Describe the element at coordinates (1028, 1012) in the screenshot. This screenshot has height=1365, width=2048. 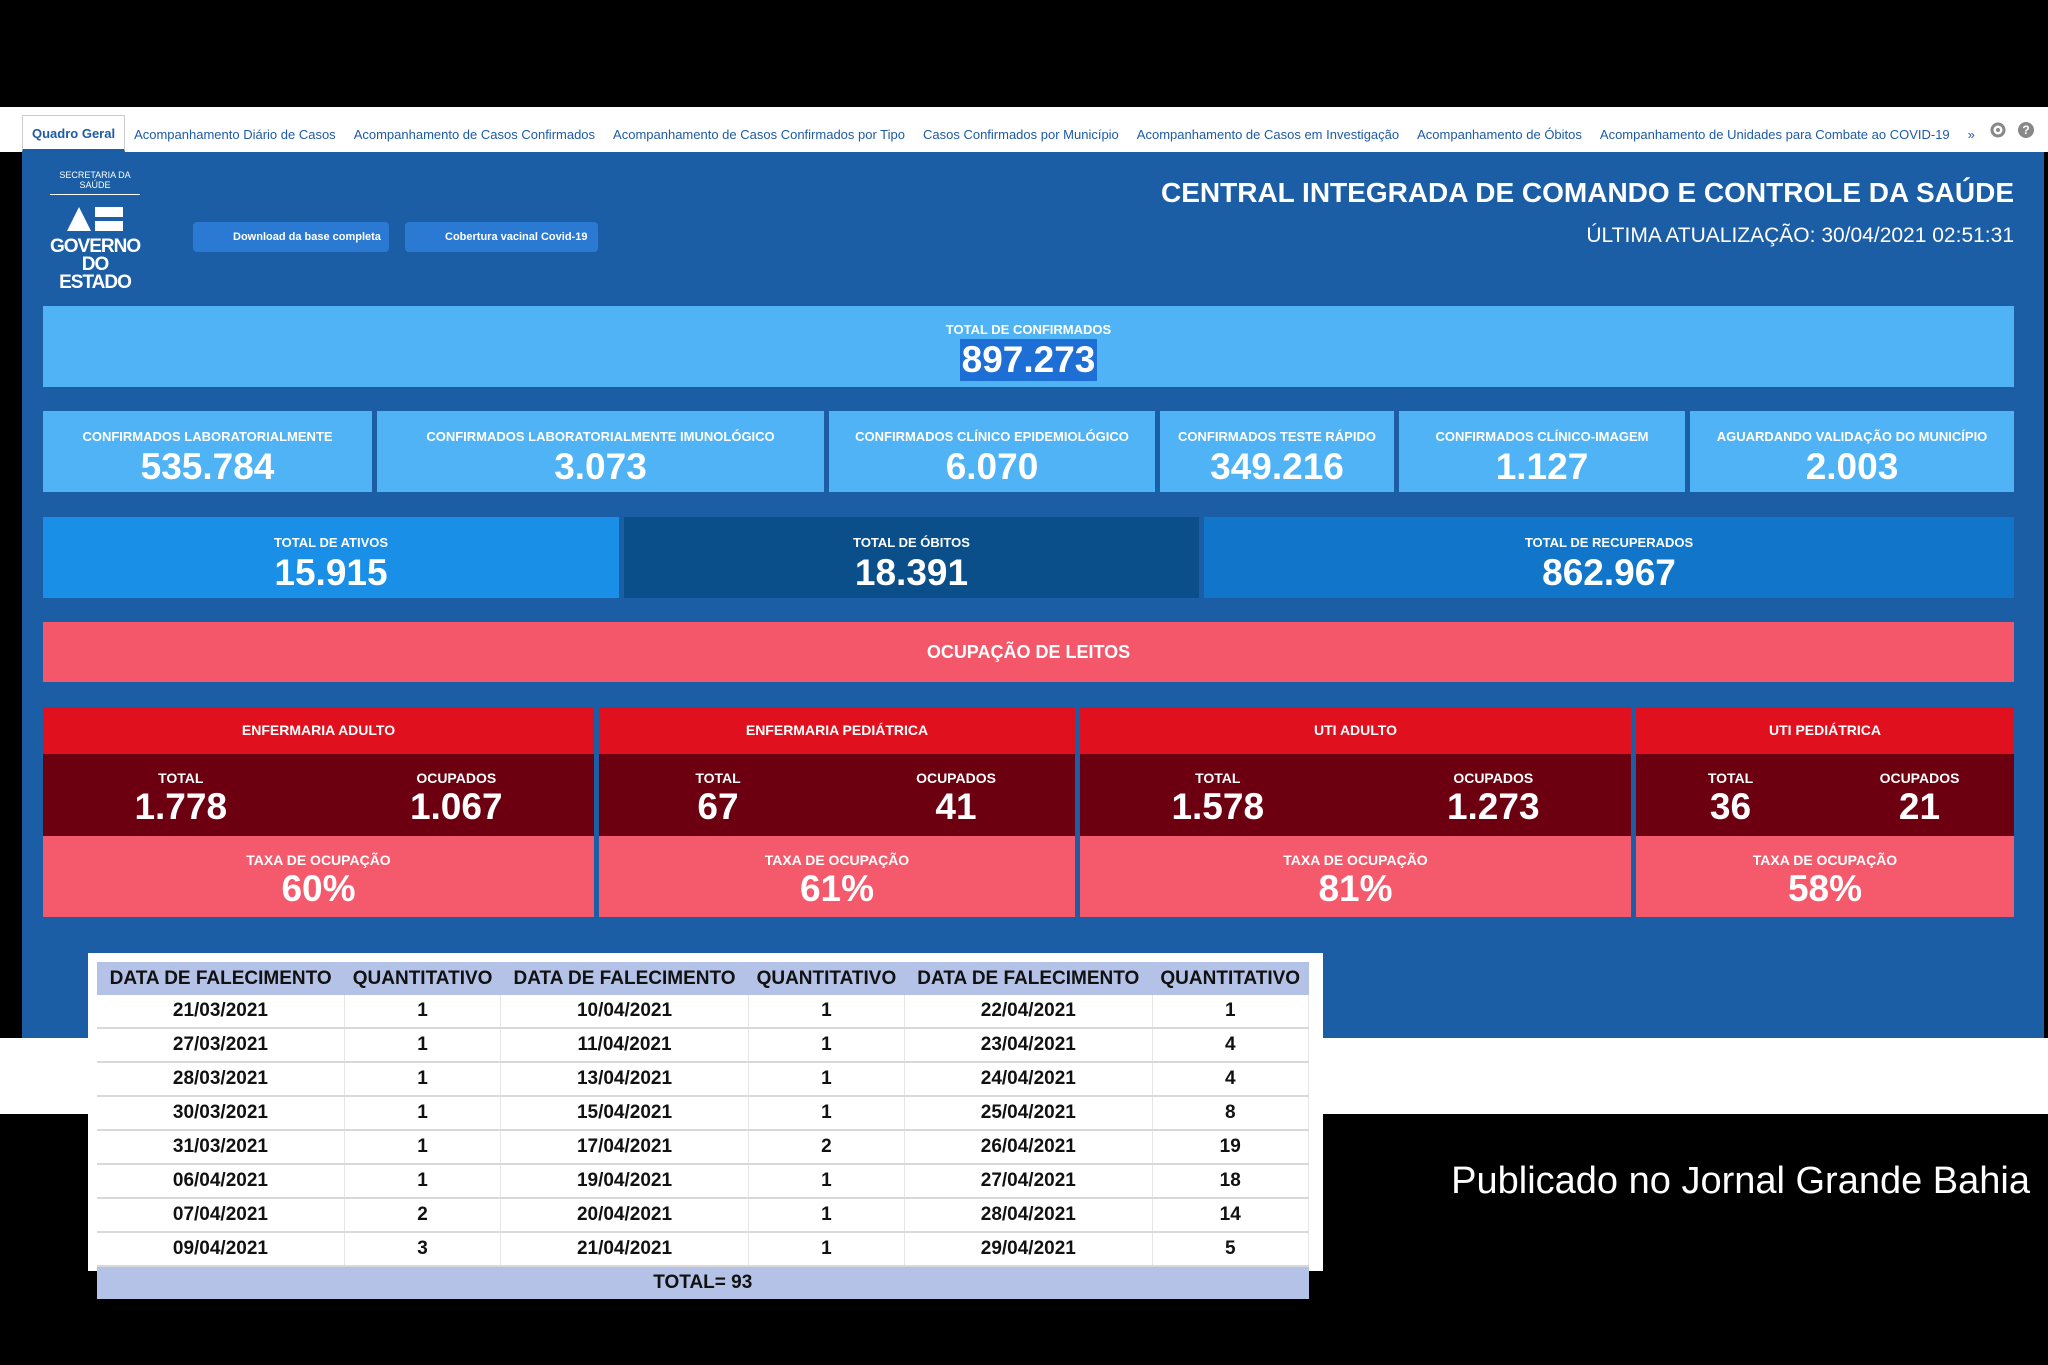
I see `table-cell: 22/04/2021` at that location.